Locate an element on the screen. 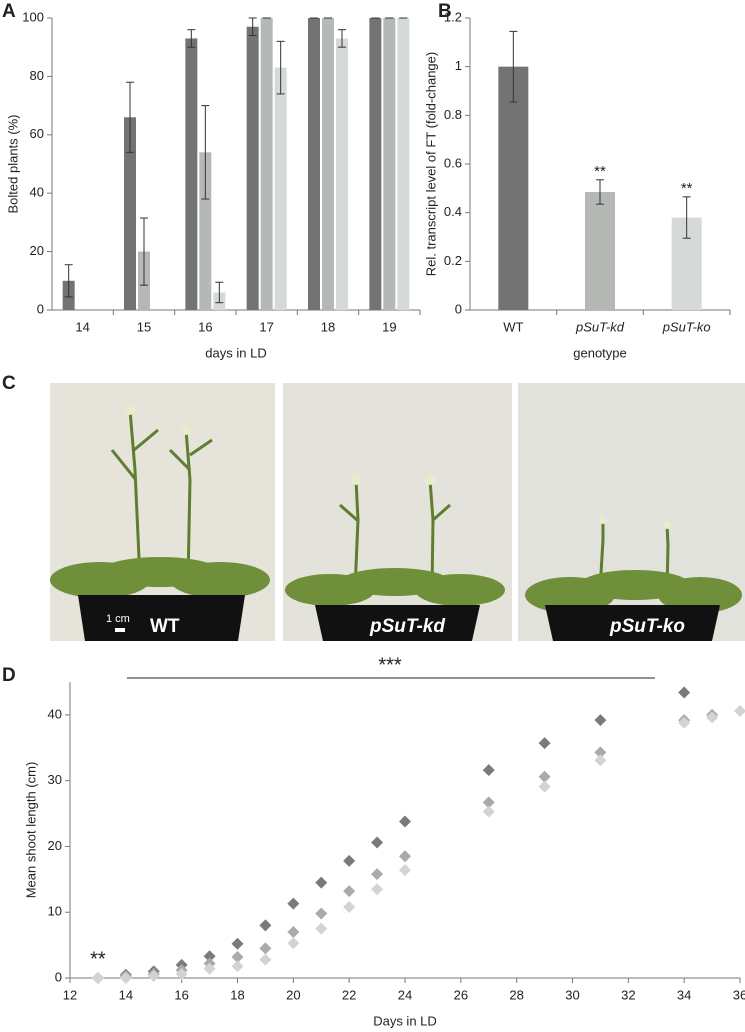 The height and width of the screenshot is (1032, 745). panel-label: A is located at coordinates (9, 11).